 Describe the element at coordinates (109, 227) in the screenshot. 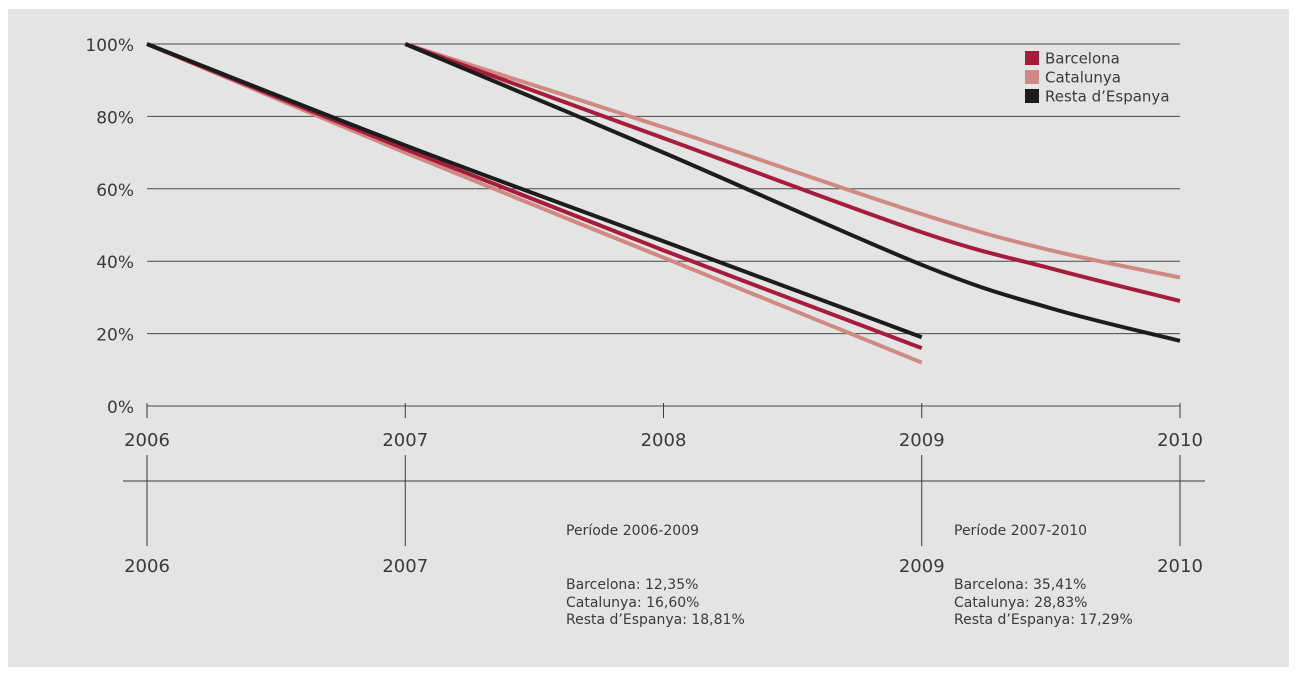

I see `y-axis-ticks: 0% 20% 40% 60% 80% 100%` at that location.